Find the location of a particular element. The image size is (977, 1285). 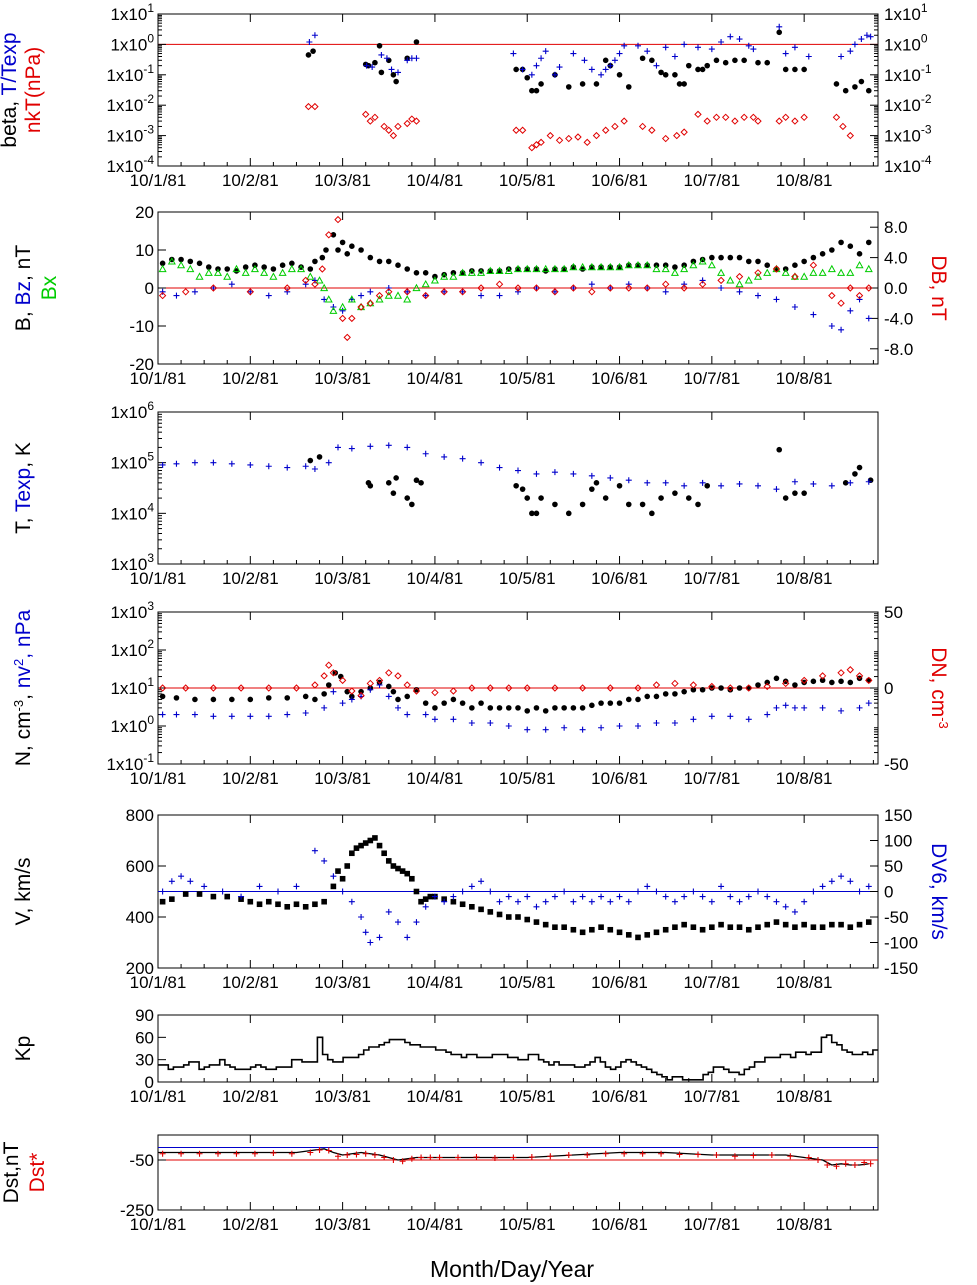

x-tick-label: 10/4/81 is located at coordinates (435, 180).